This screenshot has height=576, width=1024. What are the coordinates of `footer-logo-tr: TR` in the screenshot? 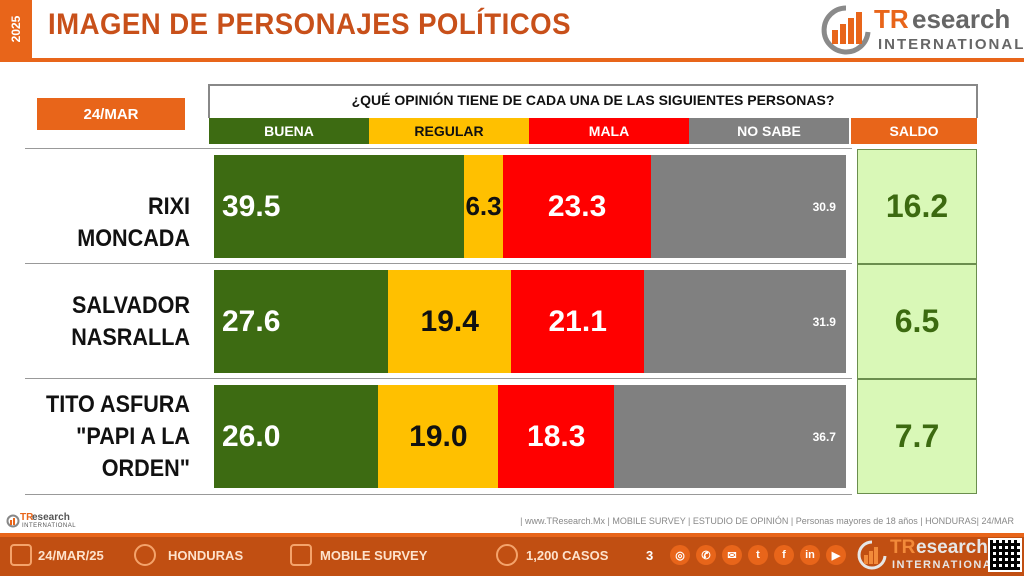 It's located at (27, 517).